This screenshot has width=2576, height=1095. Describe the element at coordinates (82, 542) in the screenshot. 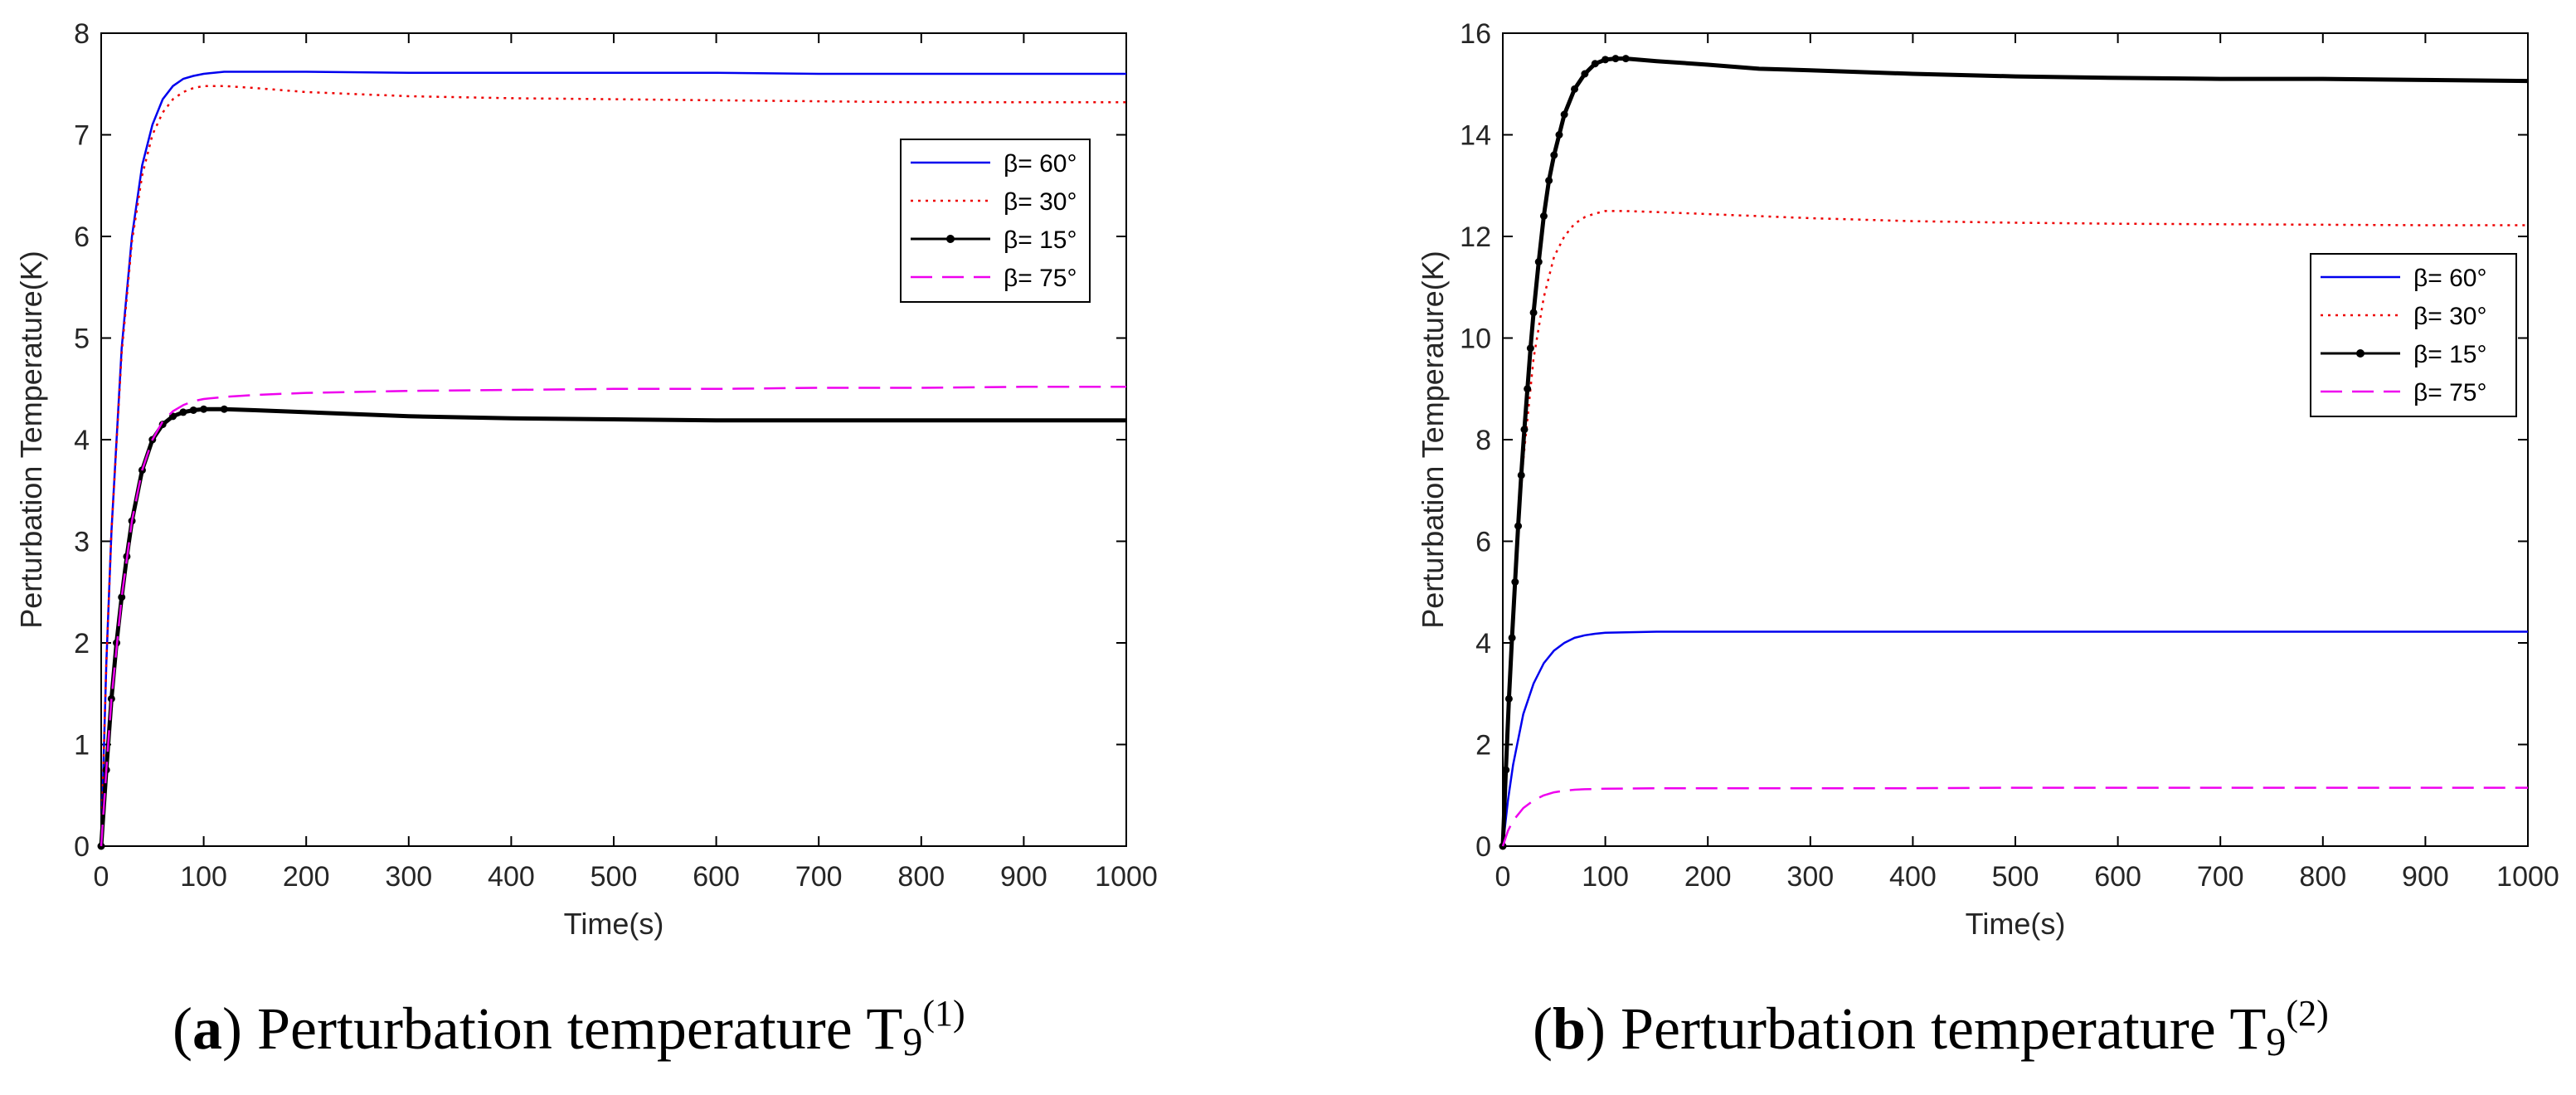

I see `y-tick-label: 3` at that location.